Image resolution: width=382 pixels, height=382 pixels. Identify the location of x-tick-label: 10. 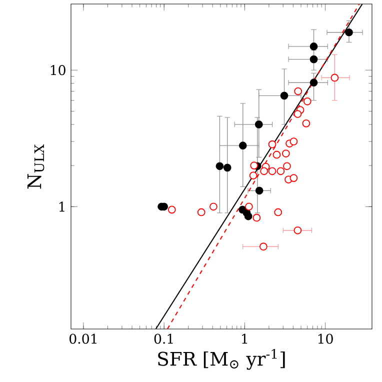
(325, 339).